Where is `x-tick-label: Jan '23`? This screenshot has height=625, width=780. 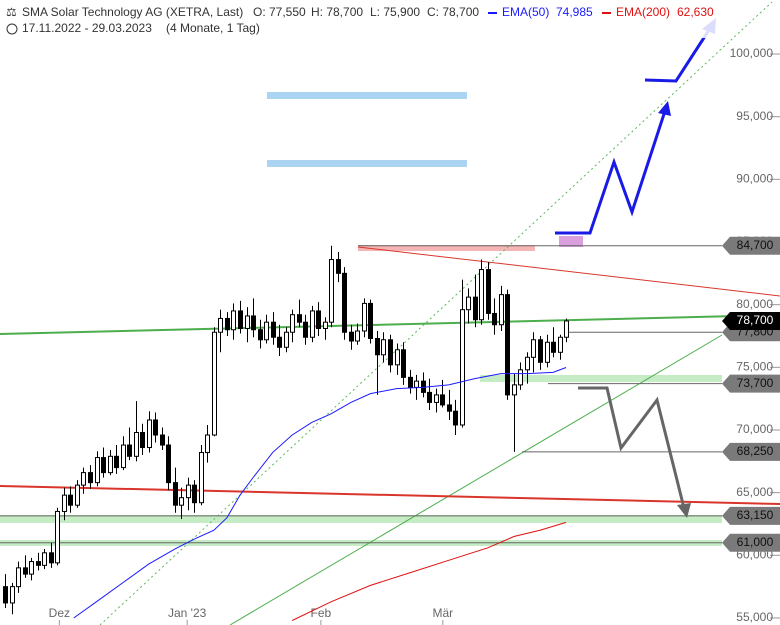 x-tick-label: Jan '23 is located at coordinates (187, 613).